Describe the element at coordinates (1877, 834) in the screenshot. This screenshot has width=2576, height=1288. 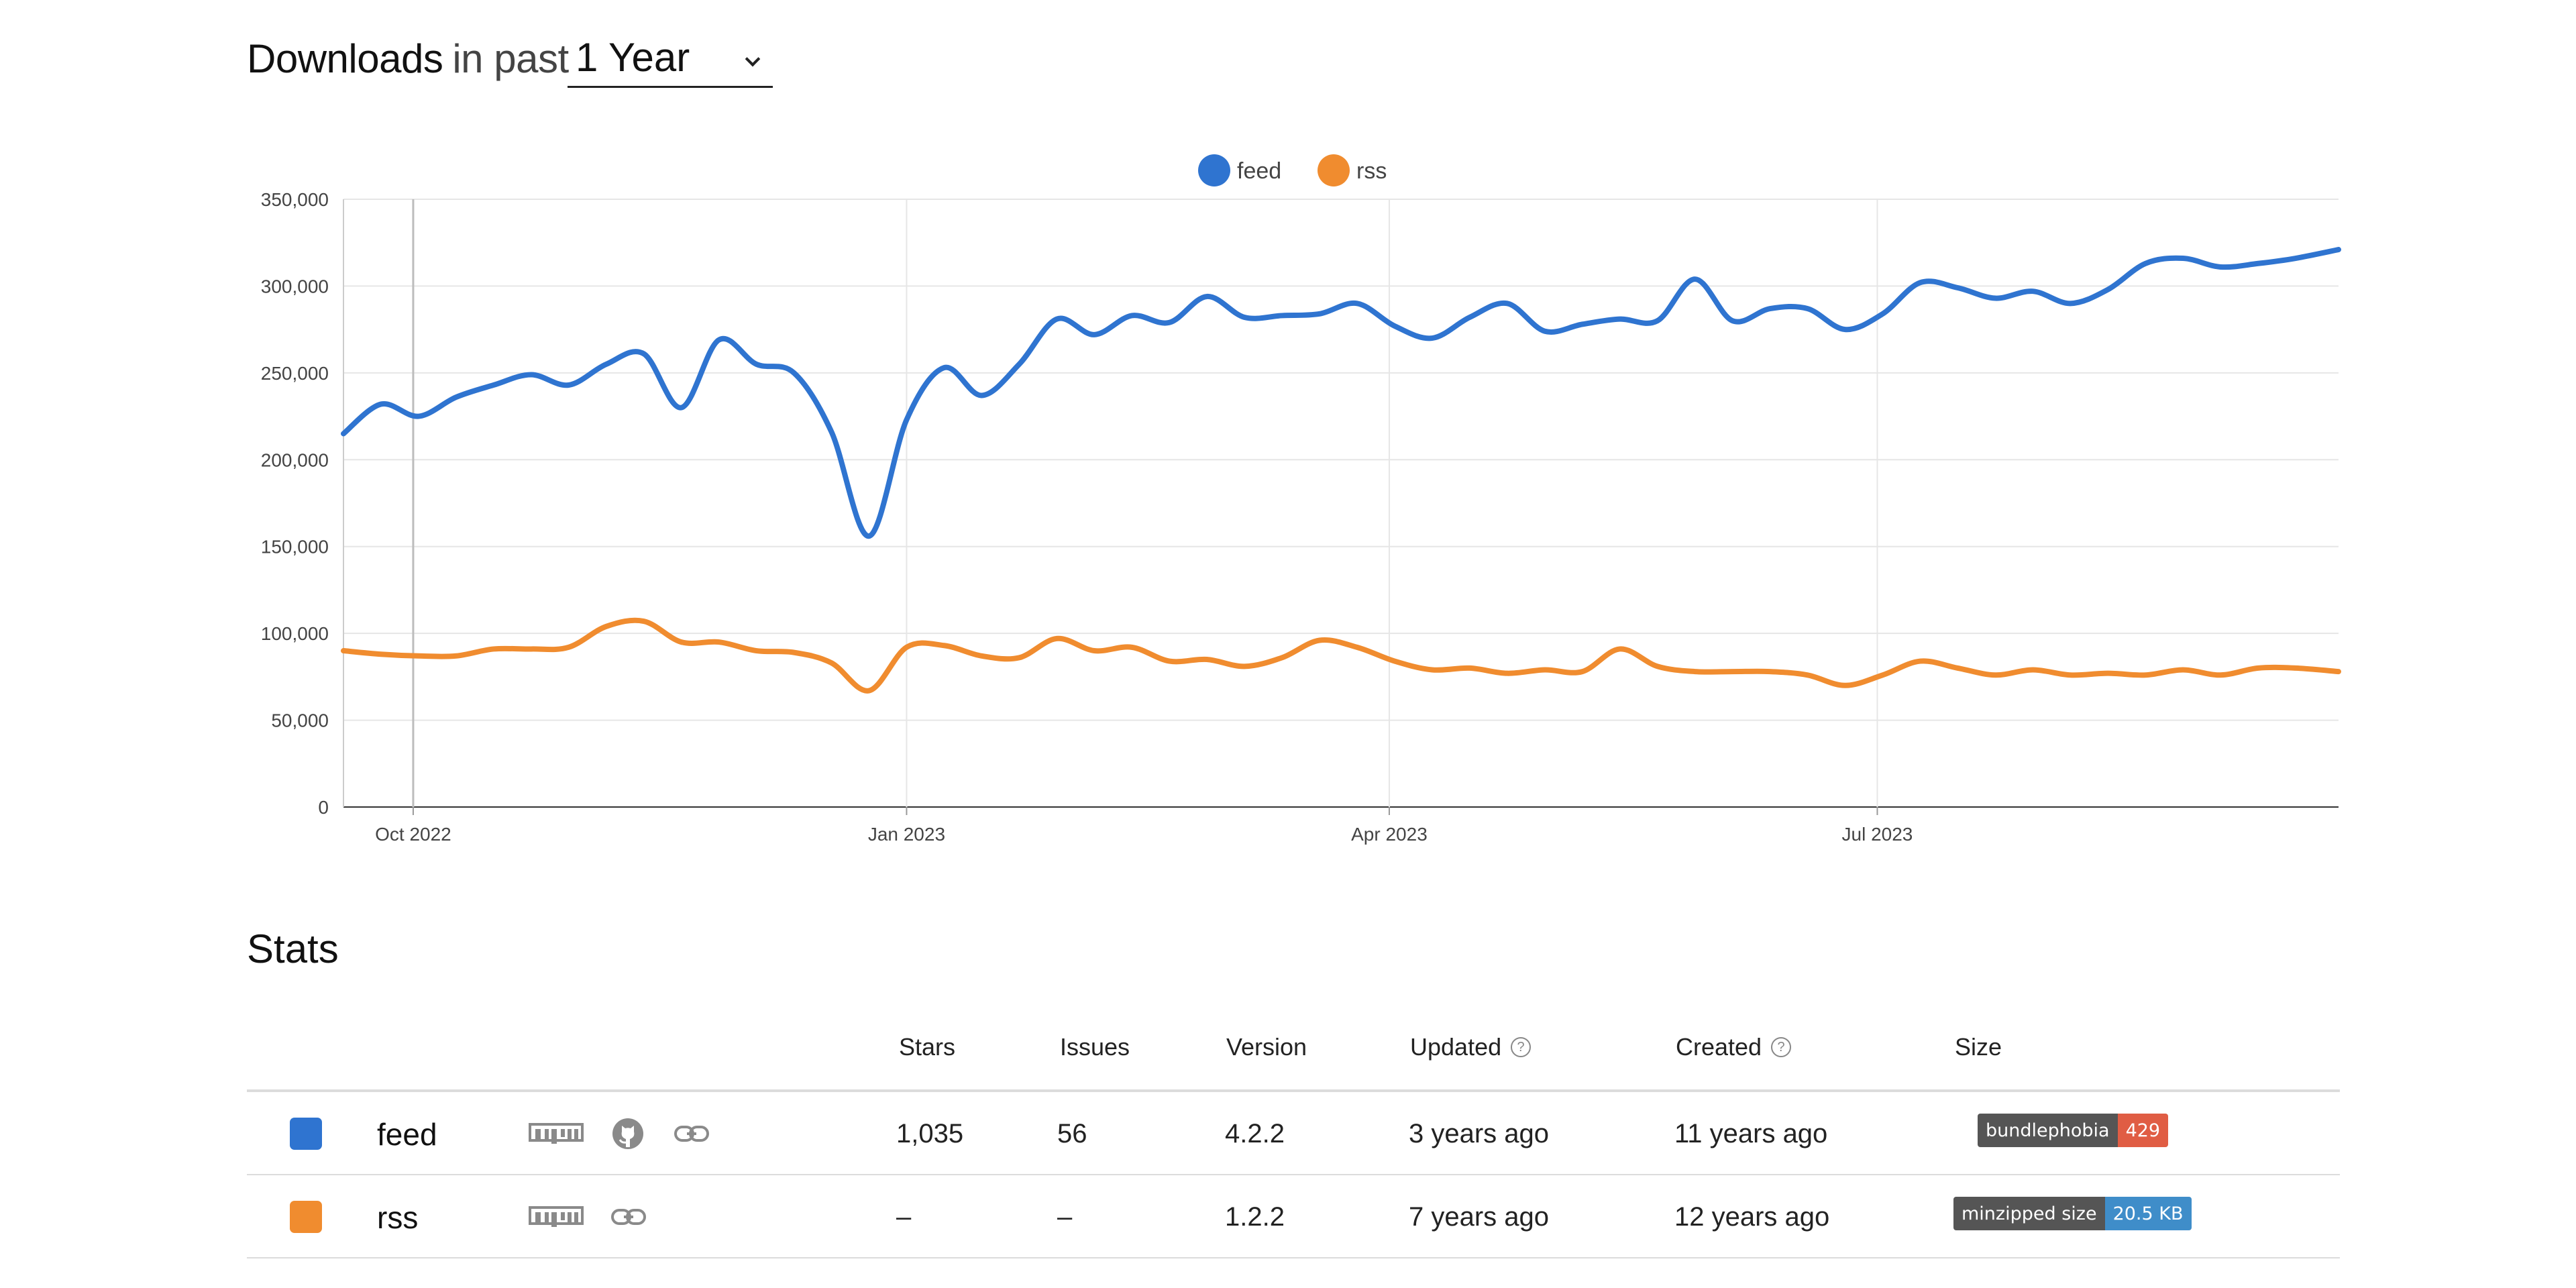
I see `x-tick-label: Jul 2023` at that location.